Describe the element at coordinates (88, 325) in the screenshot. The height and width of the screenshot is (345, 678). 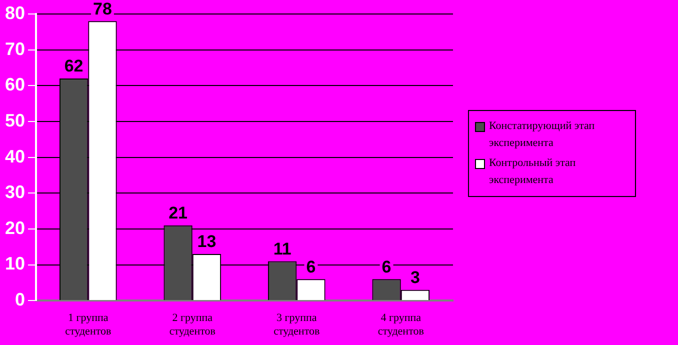
I see `x-tick-label: 1 группа студентов` at that location.